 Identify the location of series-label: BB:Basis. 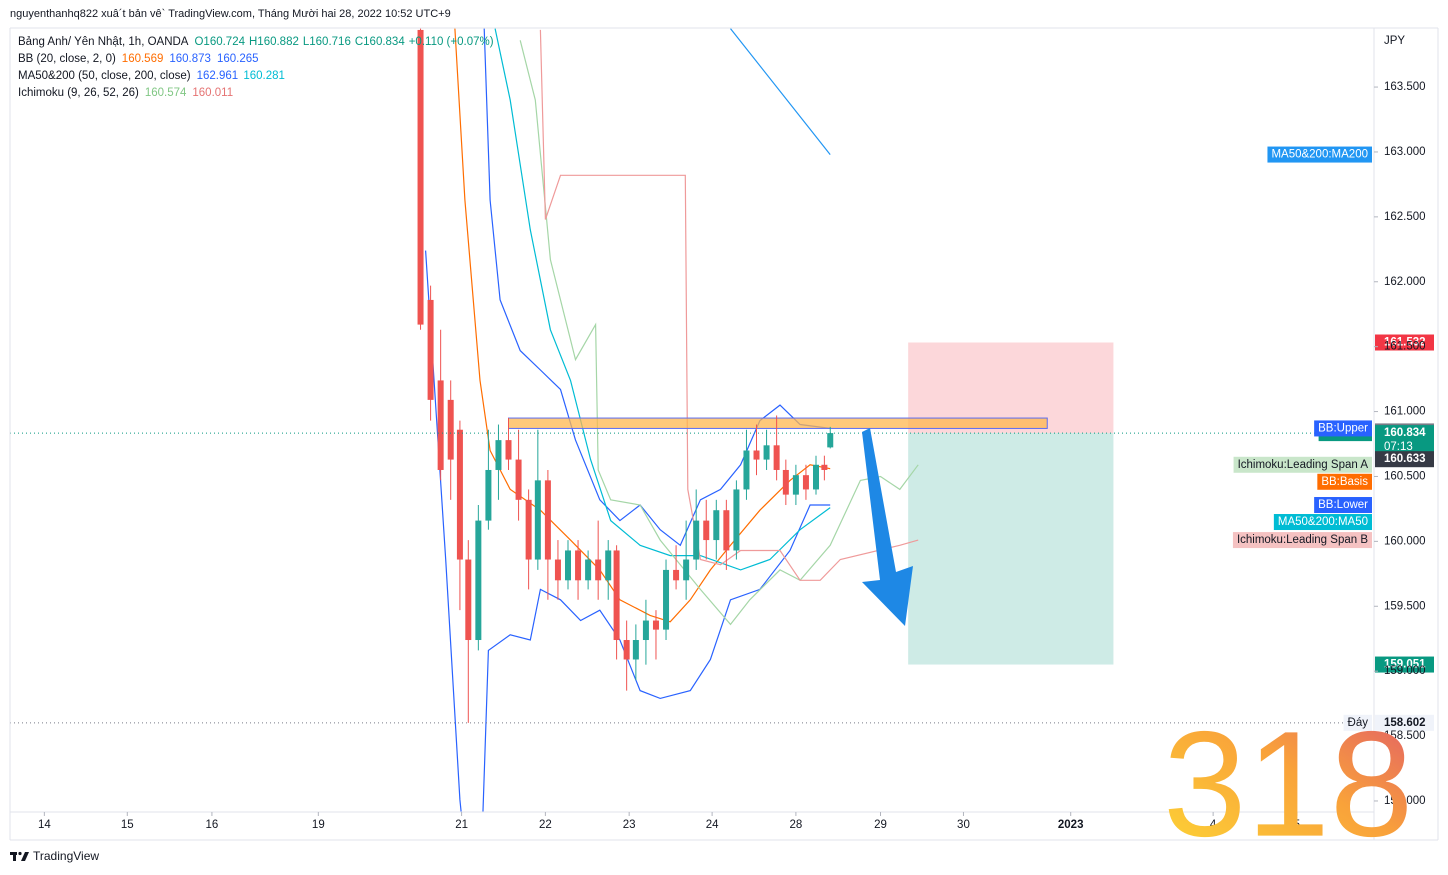
(1344, 482).